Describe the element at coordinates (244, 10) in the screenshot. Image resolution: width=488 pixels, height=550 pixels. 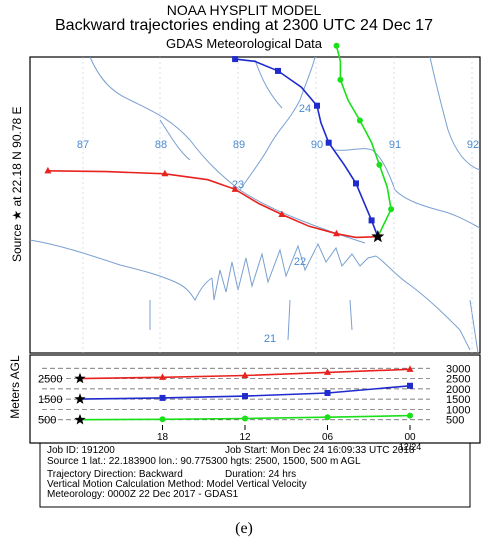
I see `model-name: NOAA HYSPLIT MODEL` at that location.